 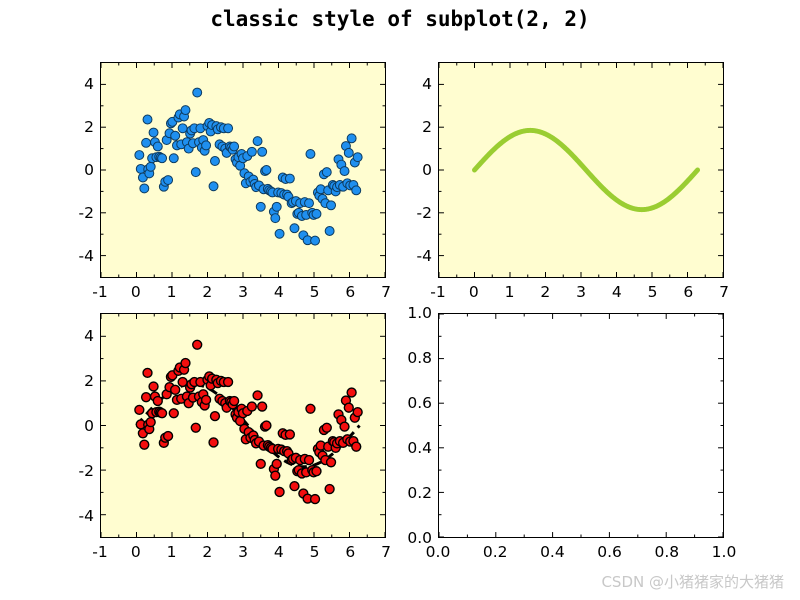 I want to click on y-tick-label: 0.0, so click(x=419, y=538).